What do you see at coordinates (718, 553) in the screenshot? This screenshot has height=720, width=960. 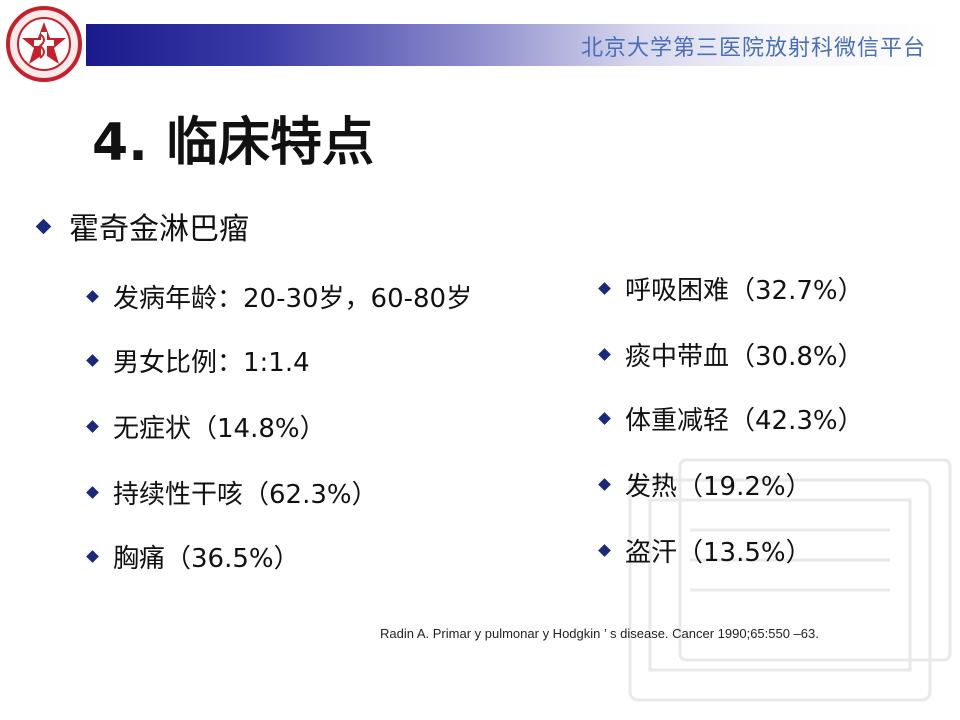 I see `list-item-text: 盗汗（13.5%）` at bounding box center [718, 553].